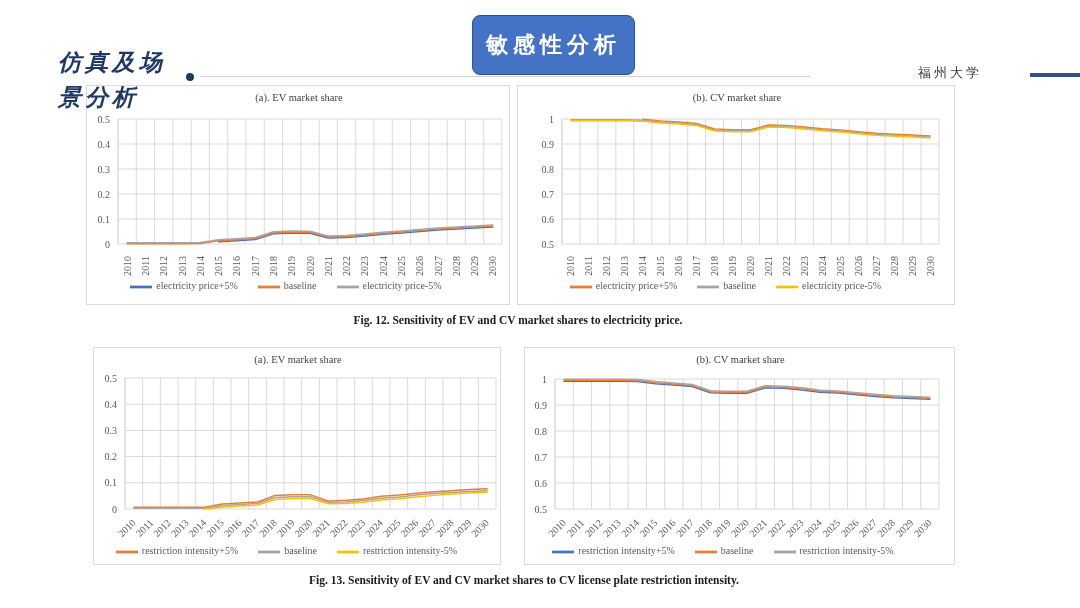 This screenshot has height=608, width=1080. Describe the element at coordinates (112, 79) in the screenshot. I see `text: 仿真及场景分析` at that location.